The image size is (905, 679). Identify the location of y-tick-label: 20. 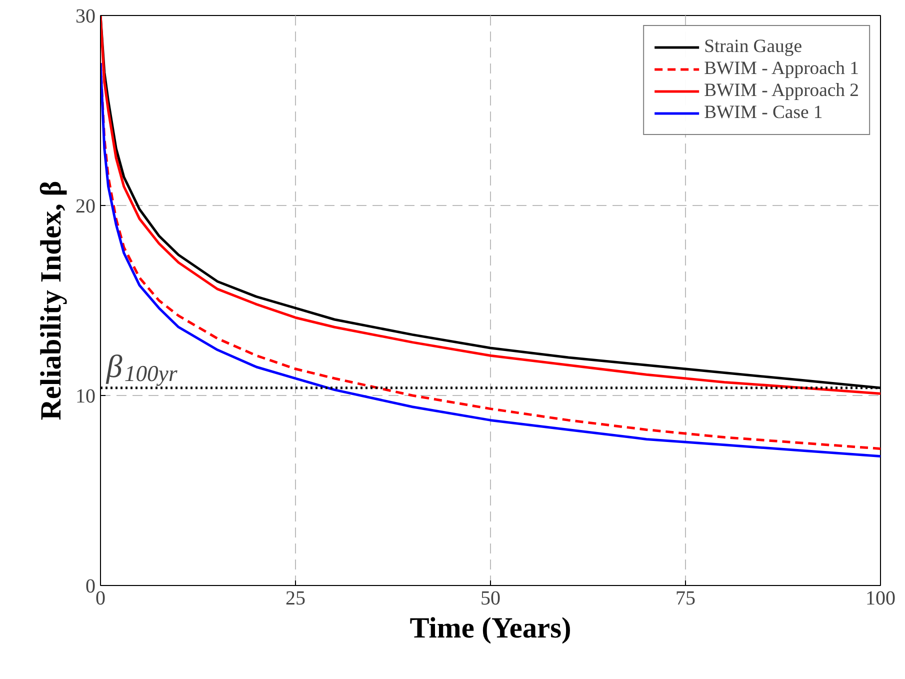
(86, 207).